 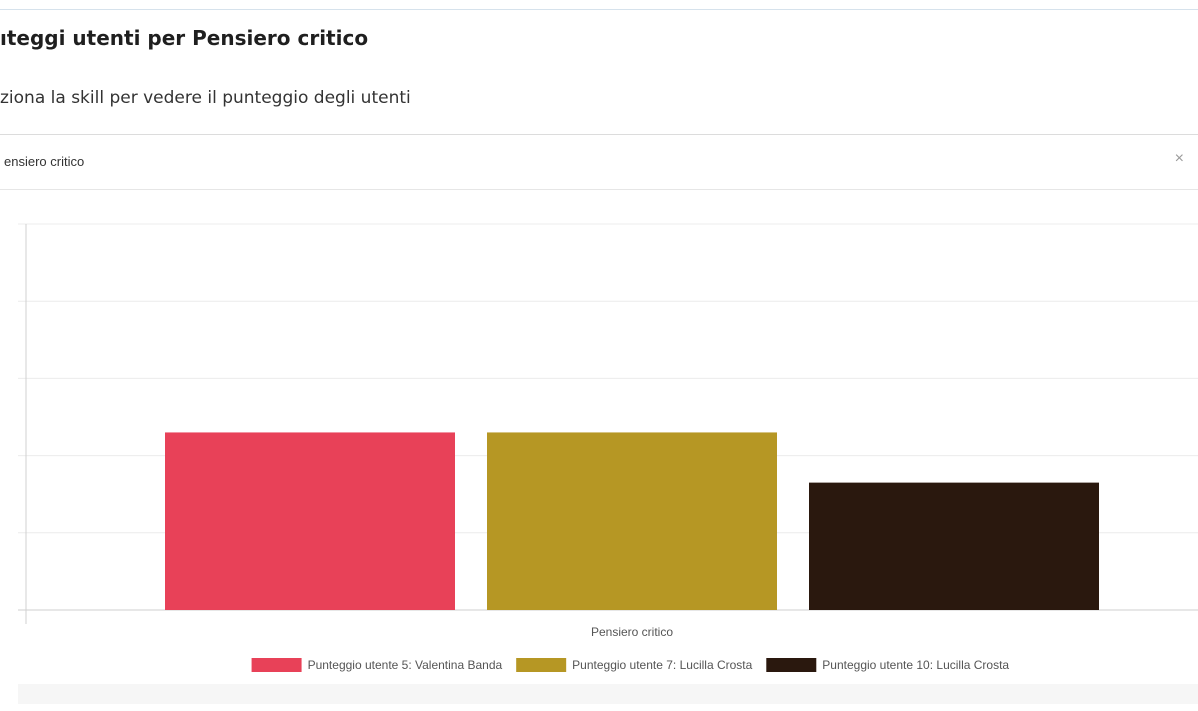 What do you see at coordinates (405, 665) in the screenshot?
I see `legend-label: Punteggio utente 5: Valentina Banda` at bounding box center [405, 665].